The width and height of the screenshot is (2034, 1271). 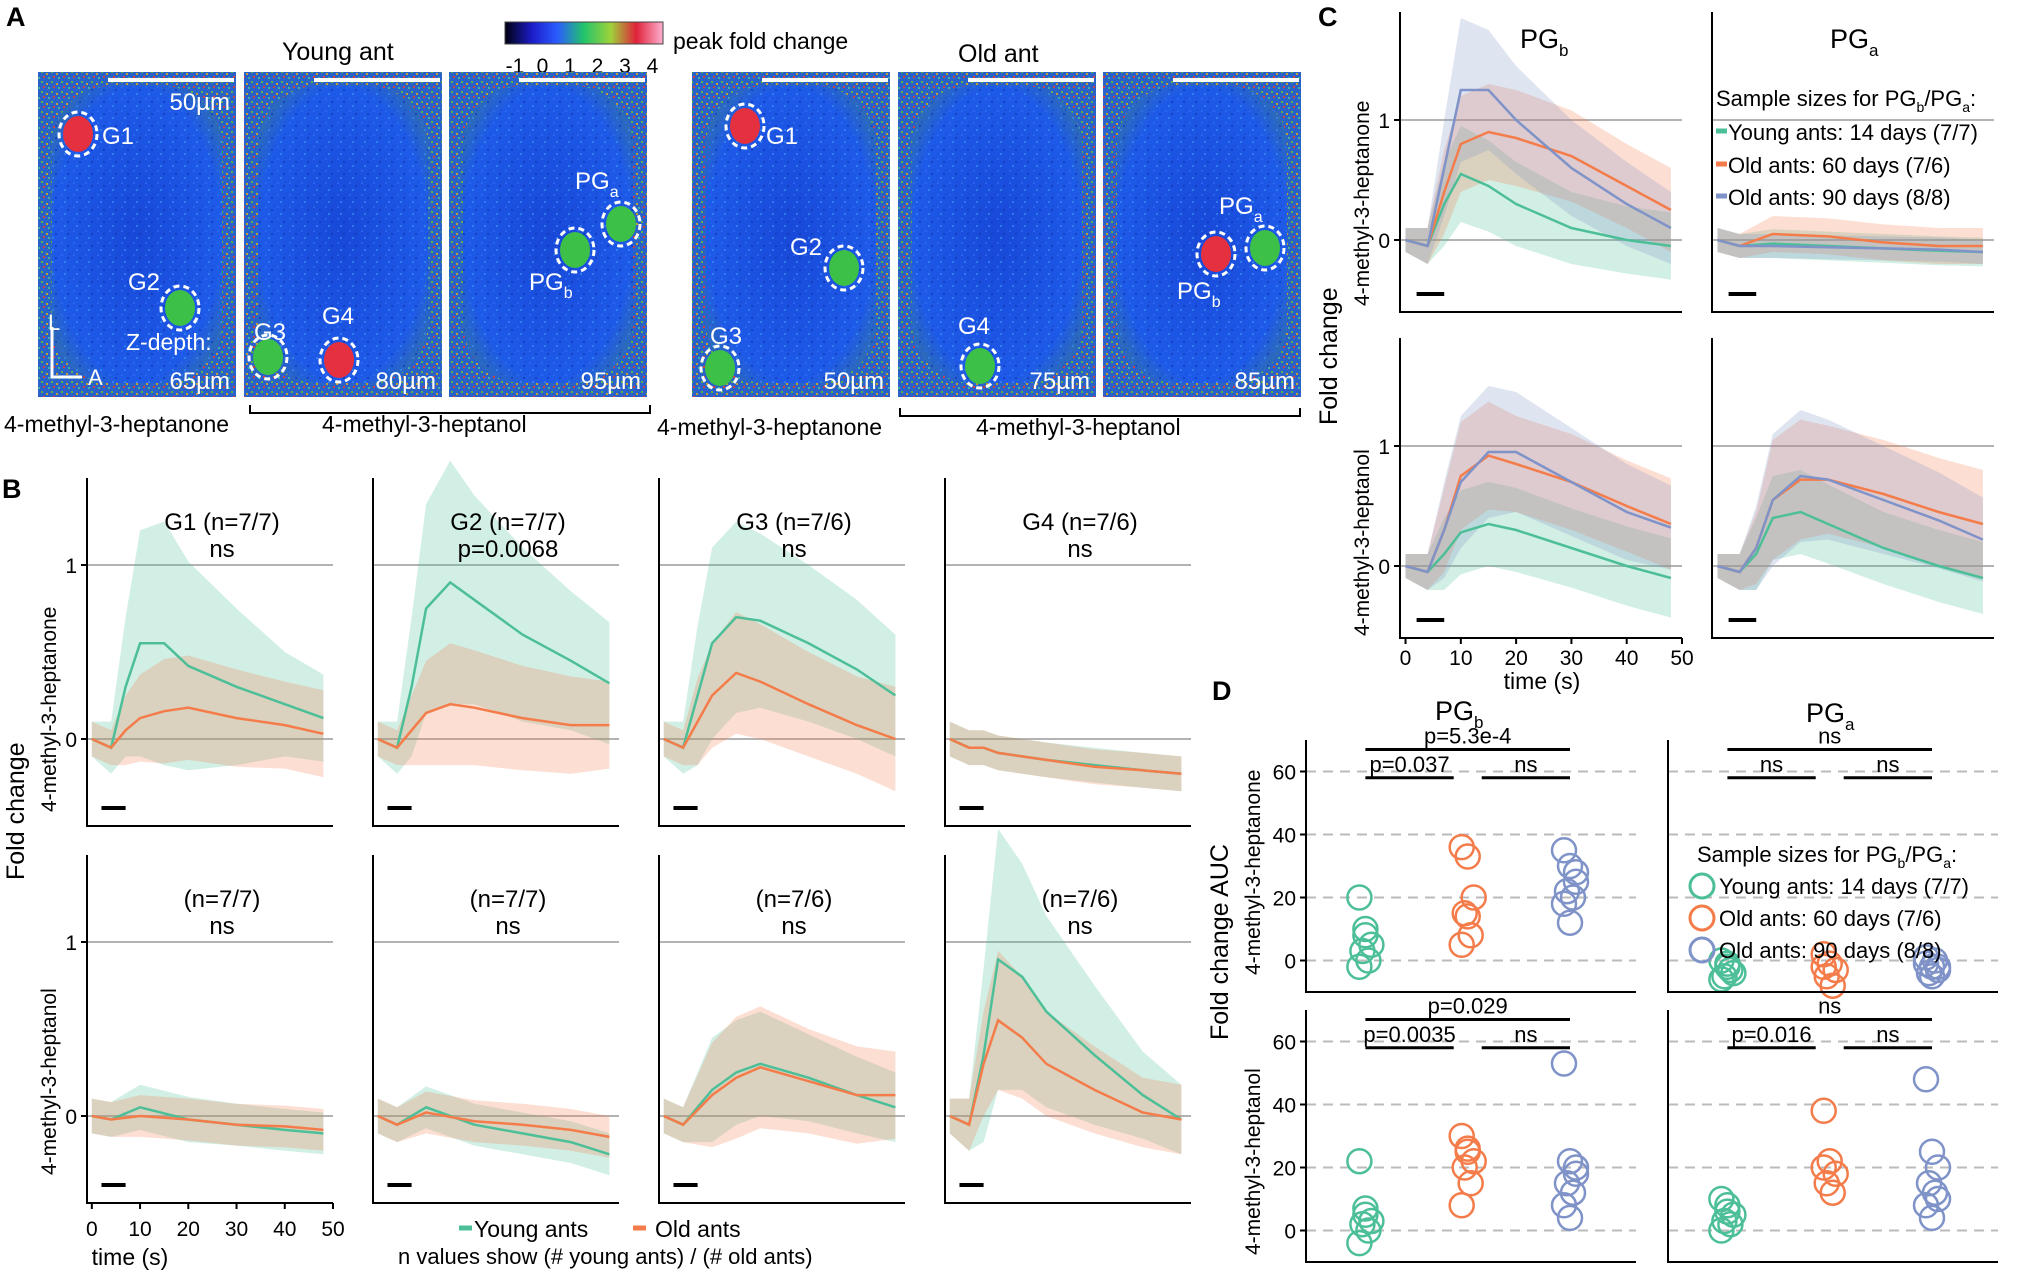 What do you see at coordinates (270, 332) in the screenshot?
I see `glomerulus-label-main: G3` at bounding box center [270, 332].